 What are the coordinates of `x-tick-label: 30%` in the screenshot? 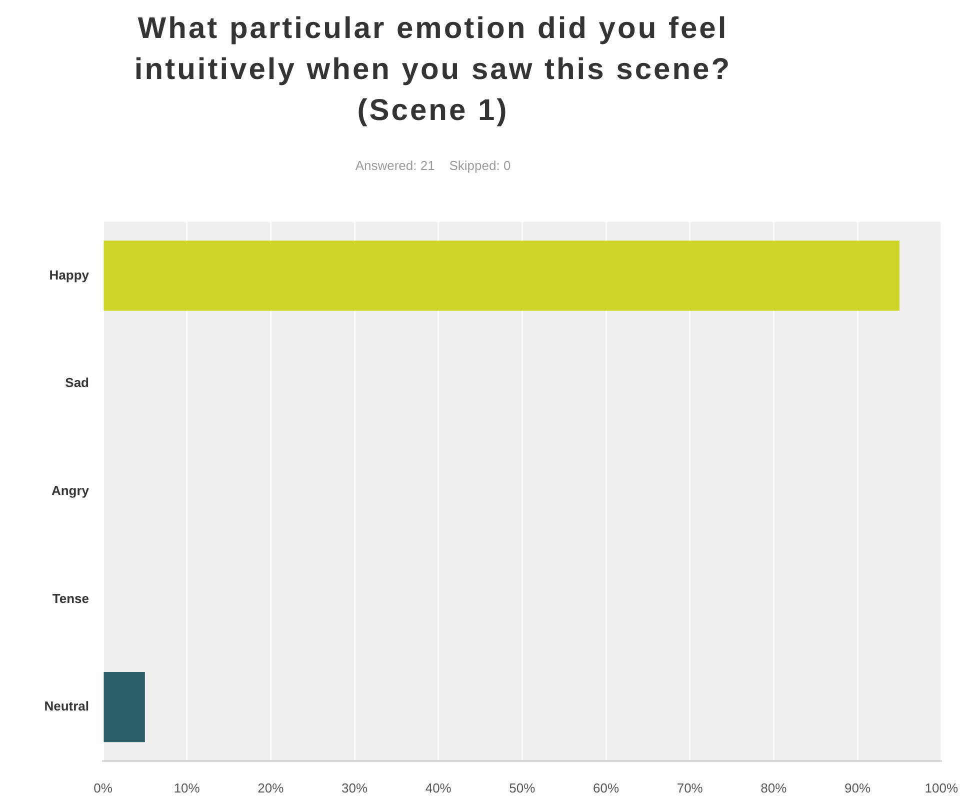 It's located at (354, 788).